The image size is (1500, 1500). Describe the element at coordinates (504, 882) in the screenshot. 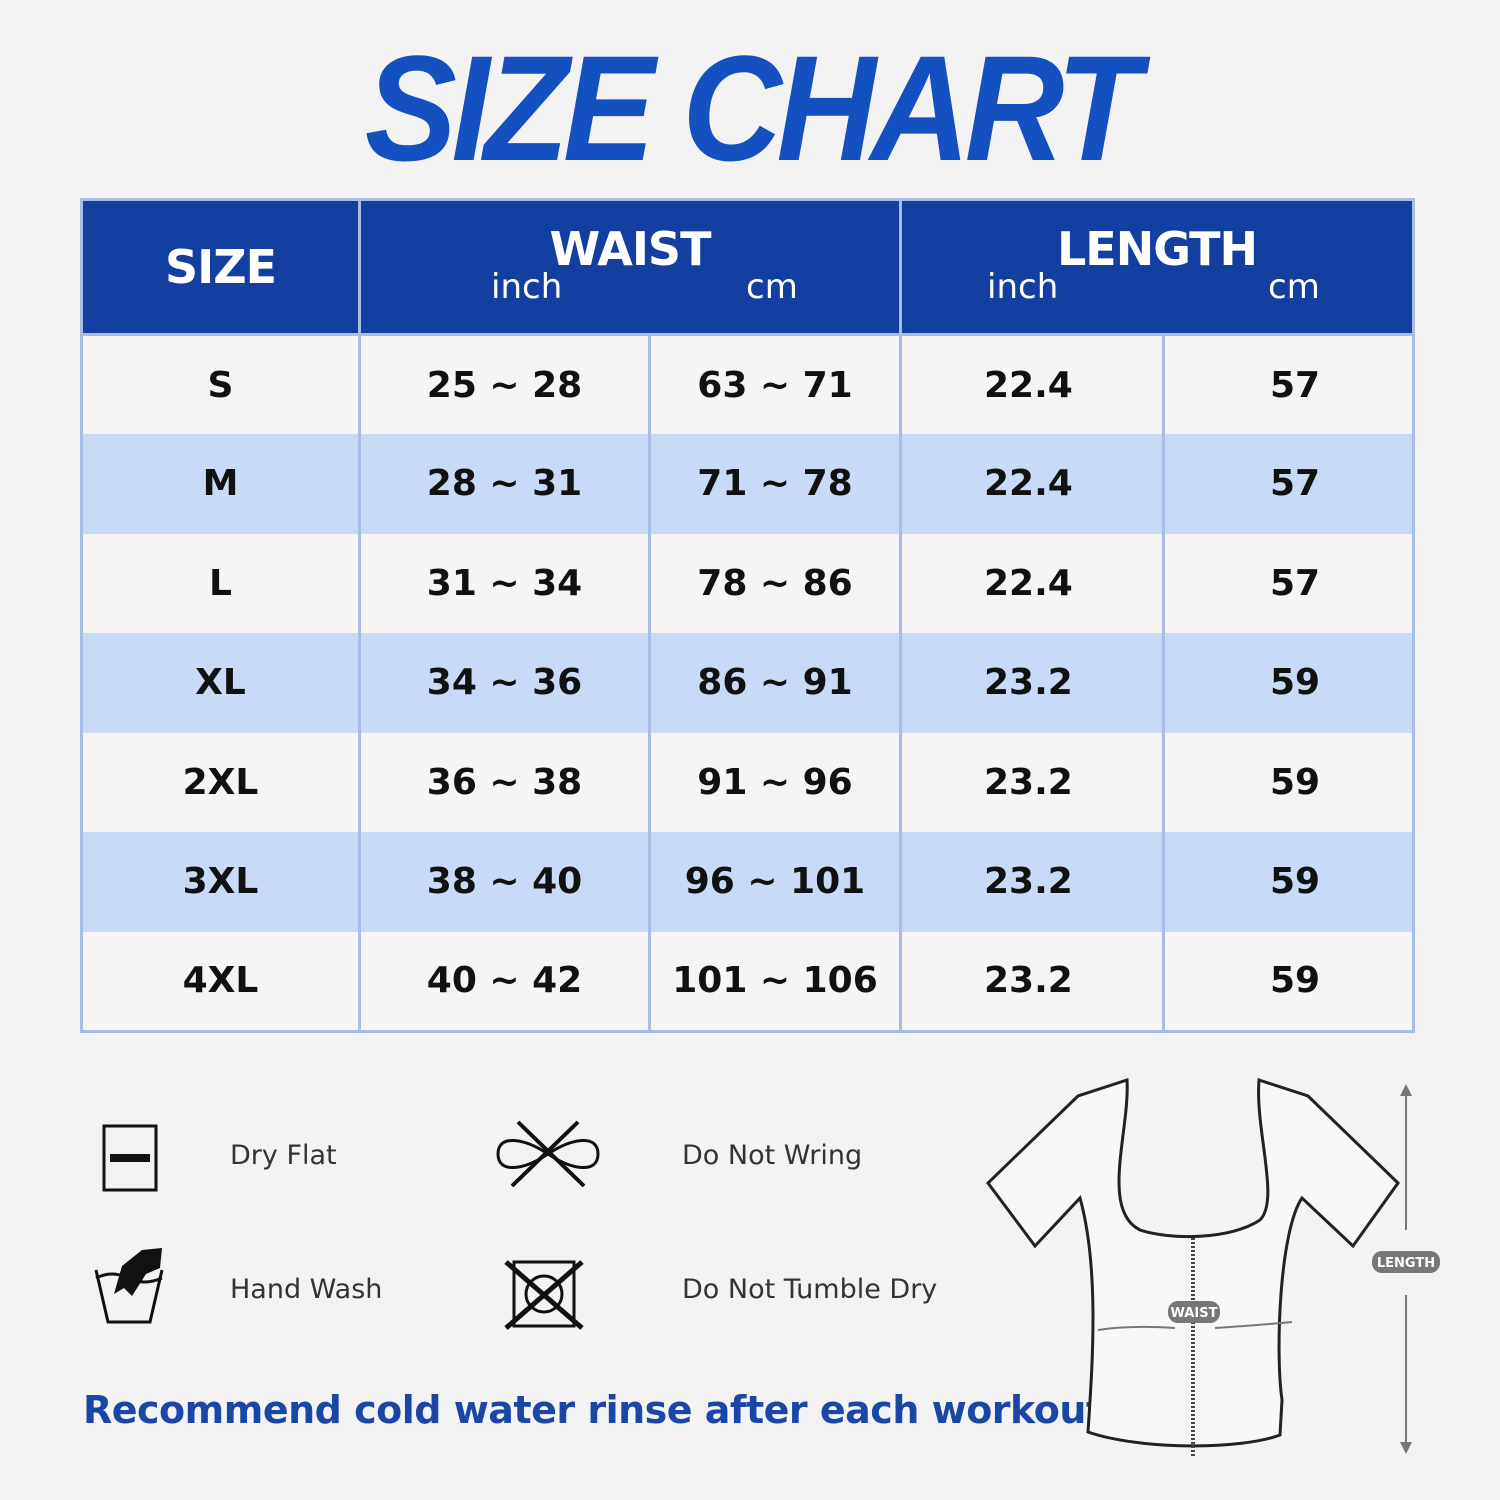

I see `cell-waist-inch: 38 ~ 40` at that location.